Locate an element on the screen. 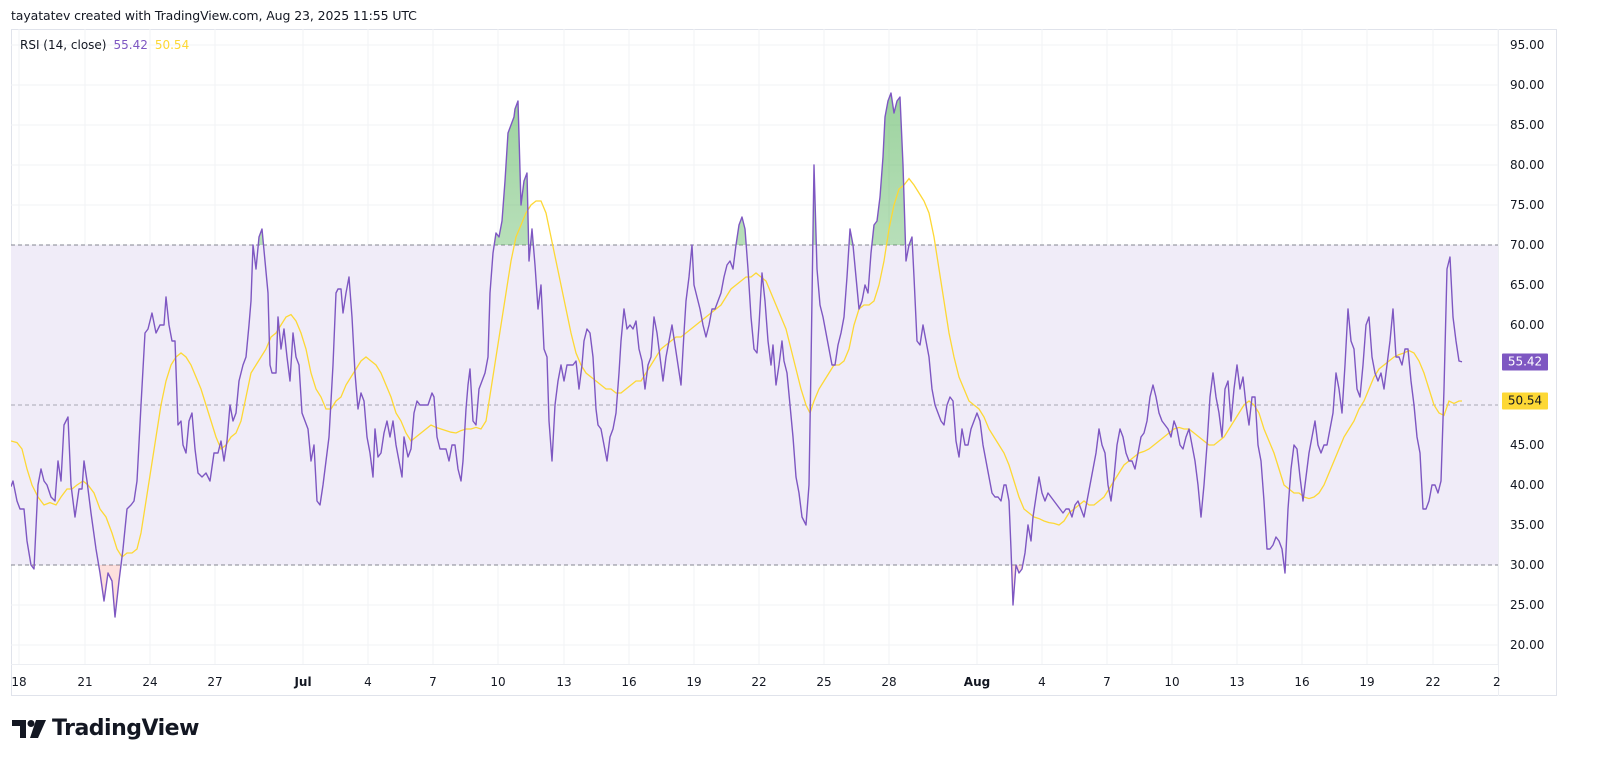  price-axis-label: 25.00 is located at coordinates (1527, 605).